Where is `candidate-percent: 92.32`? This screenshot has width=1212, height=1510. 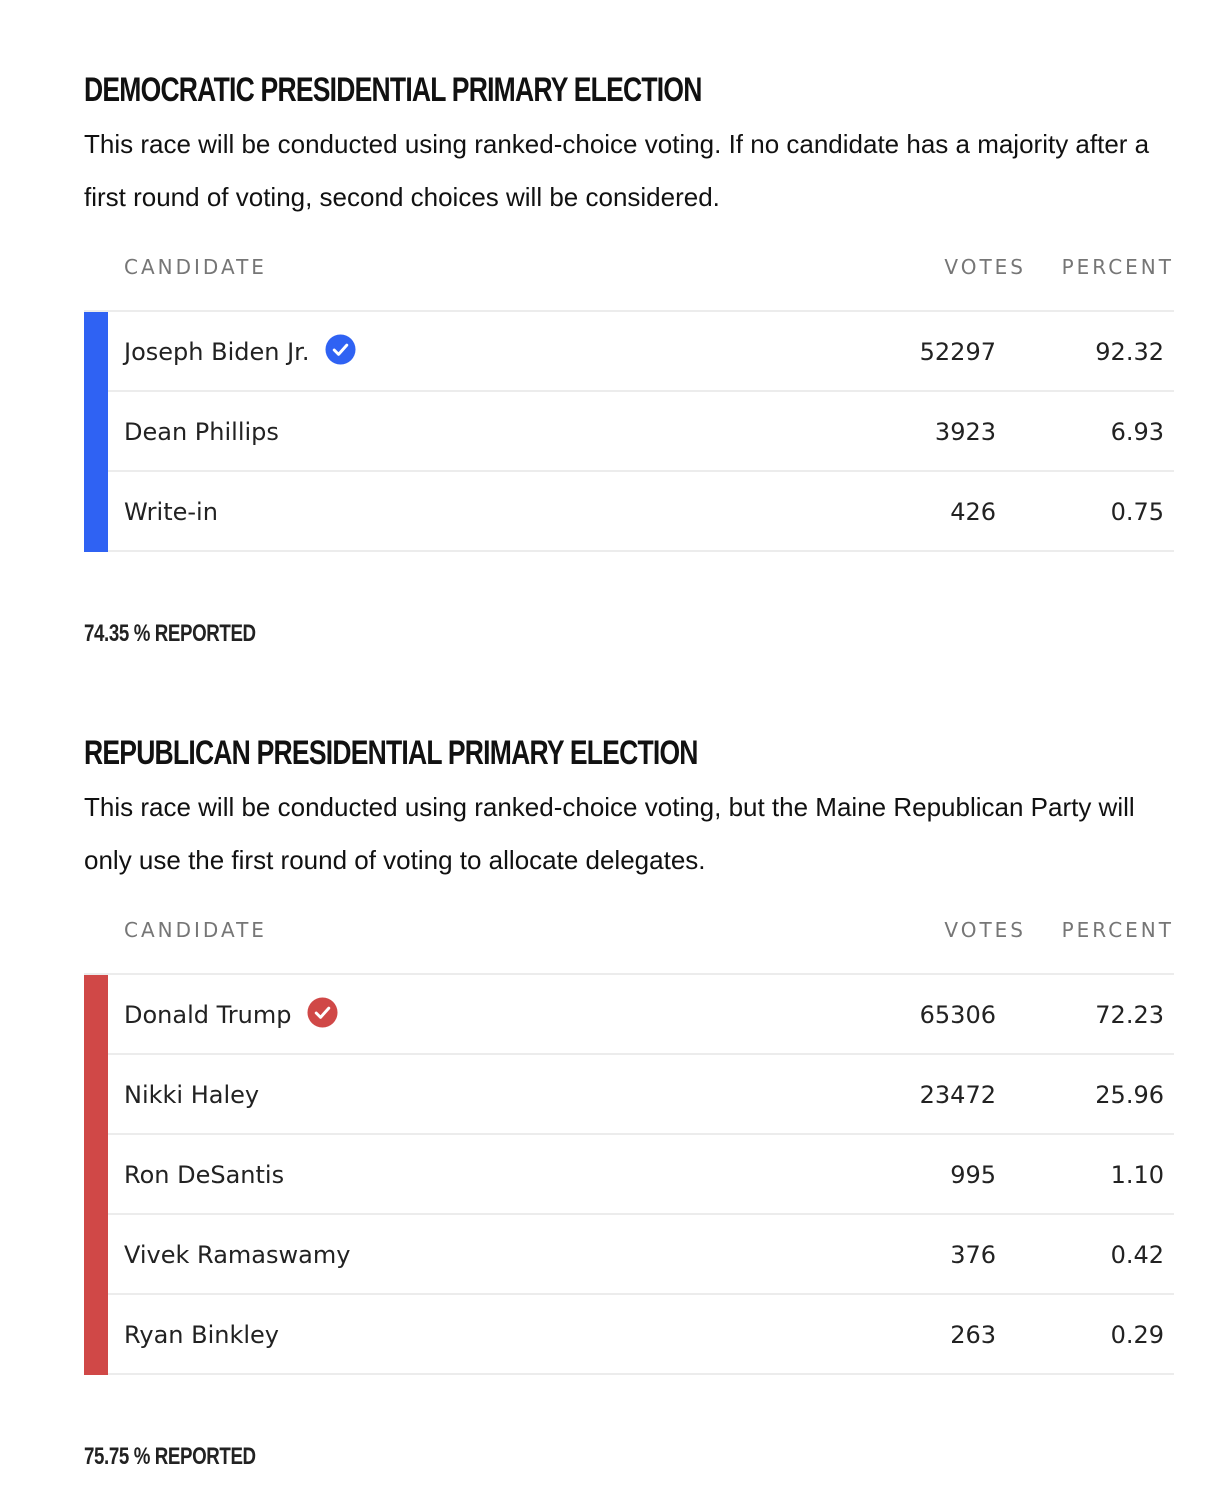 candidate-percent: 92.32 is located at coordinates (1129, 352).